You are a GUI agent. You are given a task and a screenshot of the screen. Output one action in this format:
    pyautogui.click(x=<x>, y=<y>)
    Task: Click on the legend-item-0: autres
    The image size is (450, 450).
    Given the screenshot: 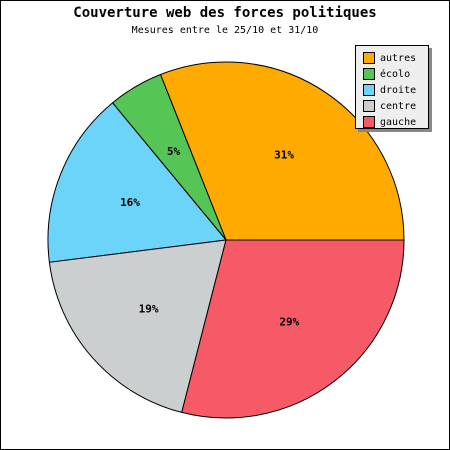 What is the action you would take?
    pyautogui.click(x=395, y=58)
    